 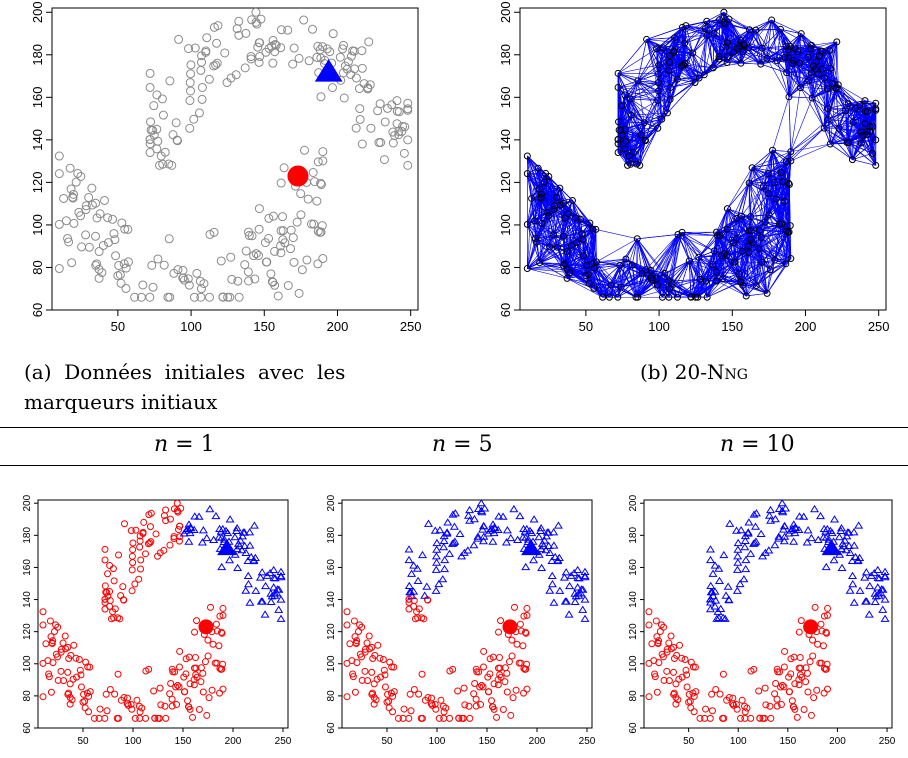 What do you see at coordinates (505, 267) in the screenshot?
I see `y-tick-label: 80` at bounding box center [505, 267].